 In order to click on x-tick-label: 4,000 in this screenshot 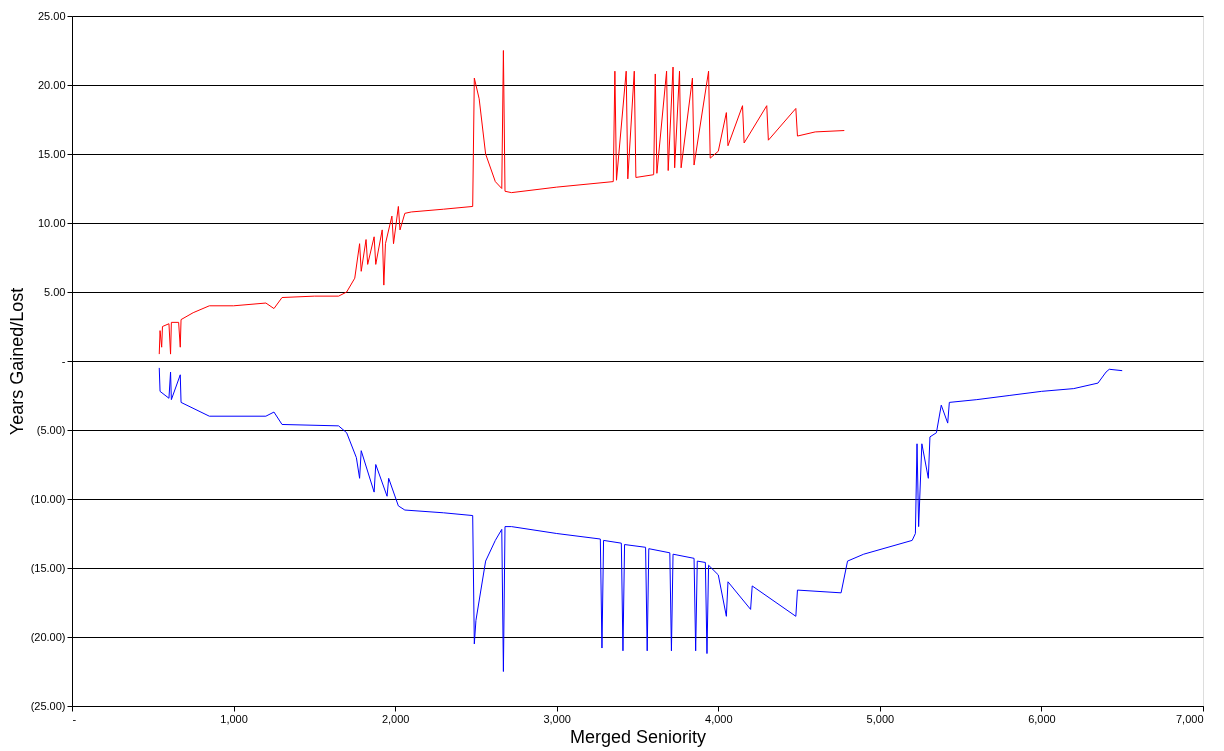, I will do `click(719, 718)`.